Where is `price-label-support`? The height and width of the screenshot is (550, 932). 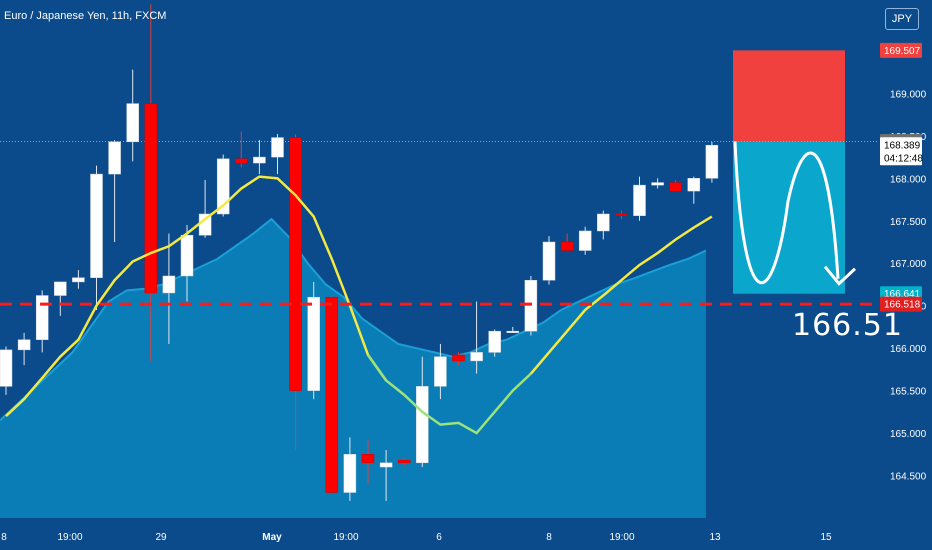 price-label-support is located at coordinates (901, 304).